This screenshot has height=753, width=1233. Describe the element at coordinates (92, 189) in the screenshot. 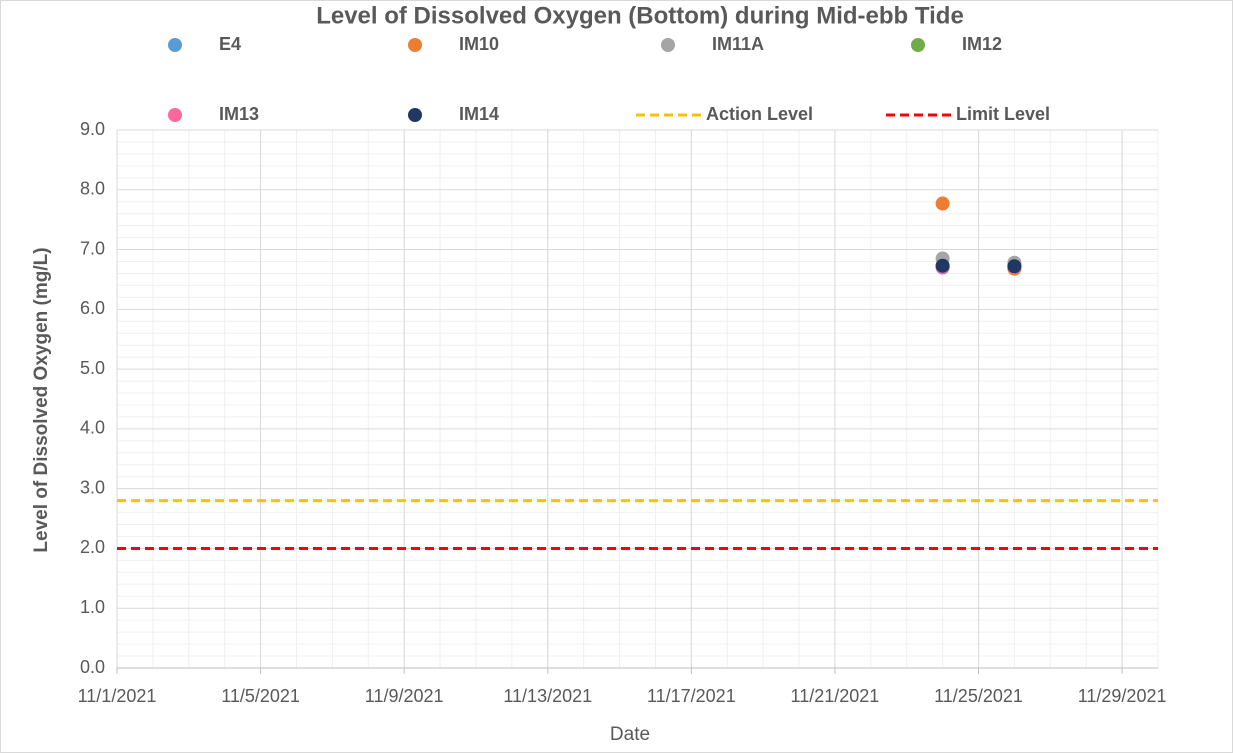

I see `y-tick-label: 8.0` at that location.